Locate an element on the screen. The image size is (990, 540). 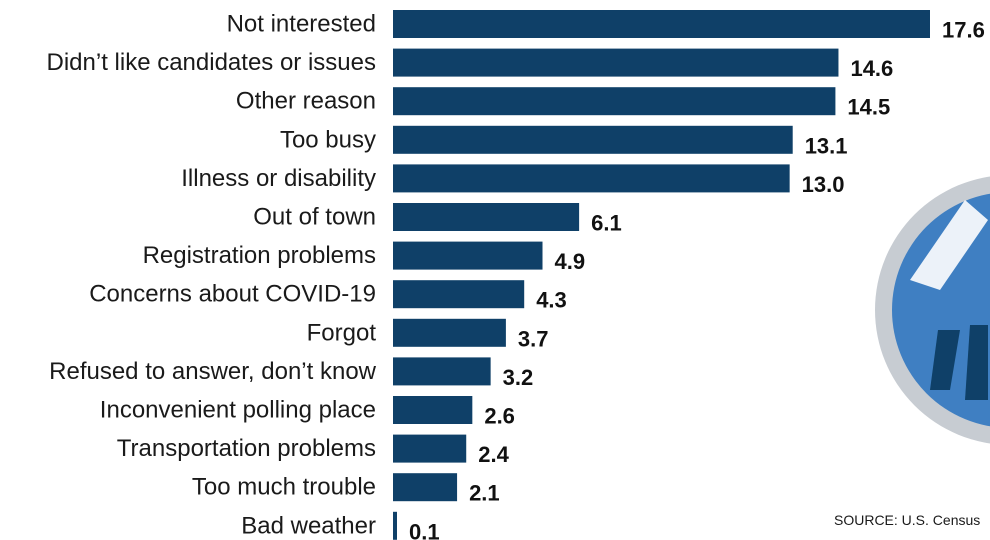
category-label: Not interested is located at coordinates (301, 24).